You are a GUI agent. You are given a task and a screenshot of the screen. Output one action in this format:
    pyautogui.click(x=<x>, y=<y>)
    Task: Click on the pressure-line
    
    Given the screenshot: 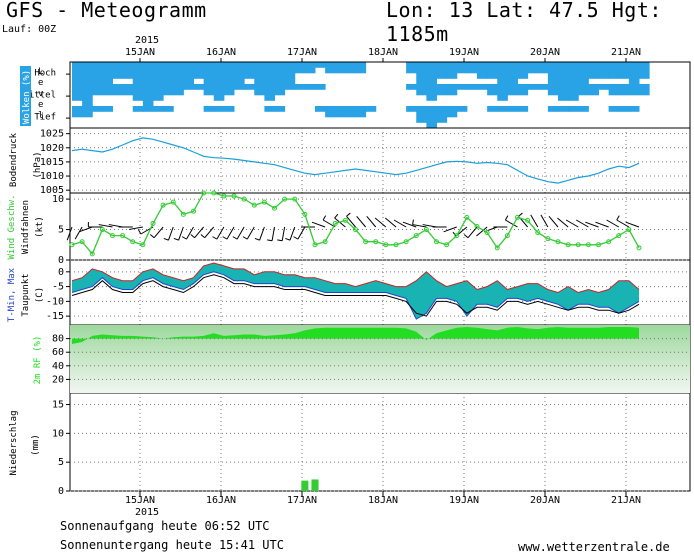 What is the action you would take?
    pyautogui.click(x=355, y=160)
    